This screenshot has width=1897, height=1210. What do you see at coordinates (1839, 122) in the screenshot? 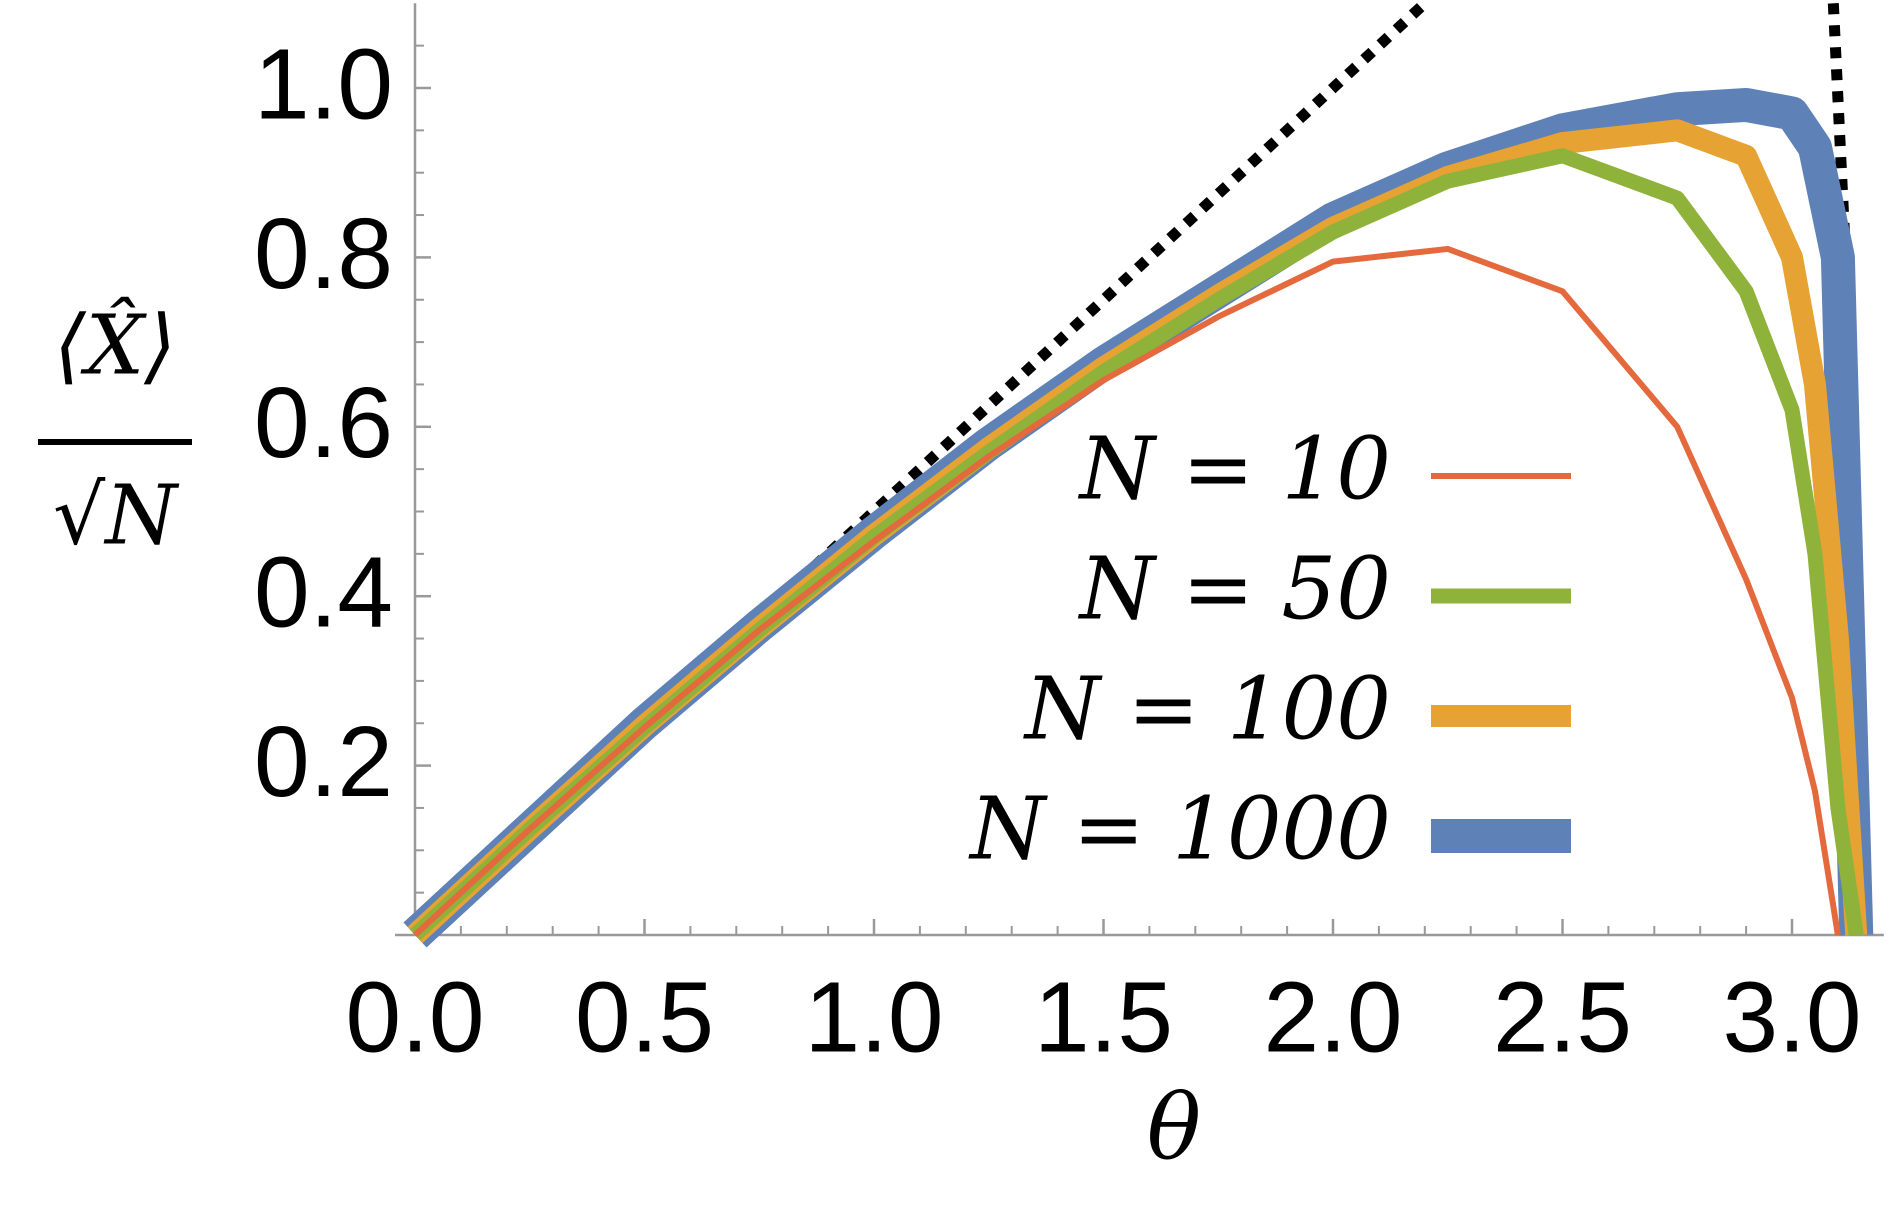
I see `asymptote` at bounding box center [1839, 122].